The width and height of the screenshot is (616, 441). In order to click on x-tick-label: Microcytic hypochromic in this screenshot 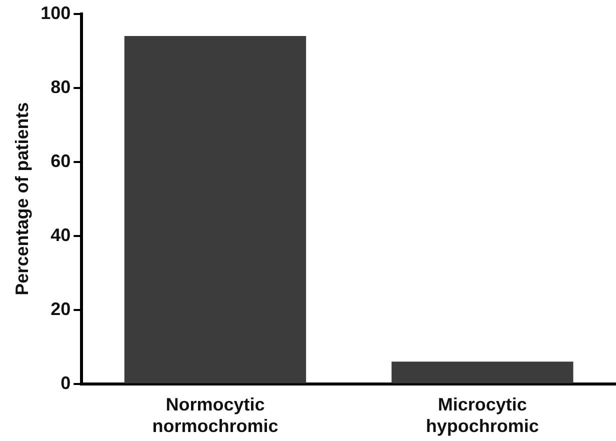, I will do `click(482, 415)`.